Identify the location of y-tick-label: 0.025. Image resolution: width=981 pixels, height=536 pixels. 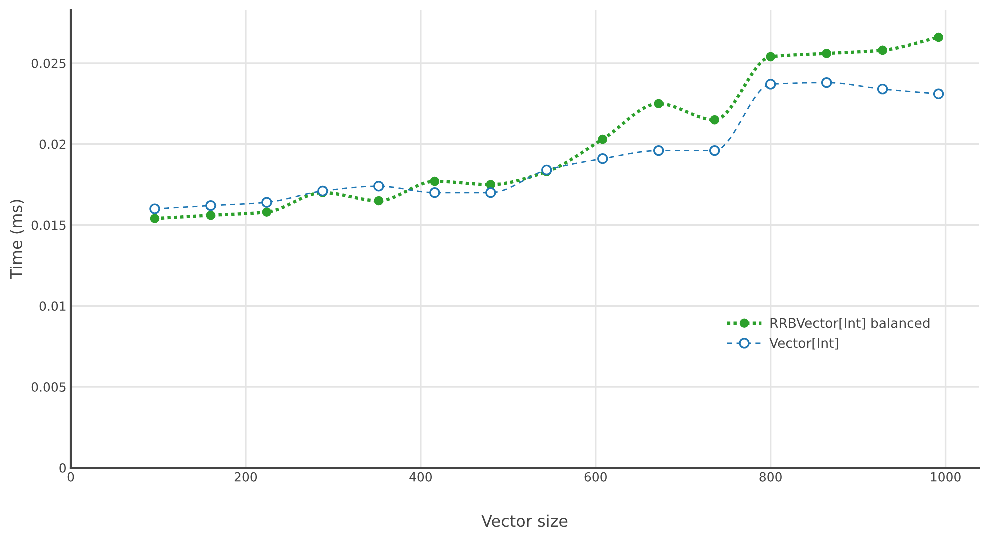
(49, 63).